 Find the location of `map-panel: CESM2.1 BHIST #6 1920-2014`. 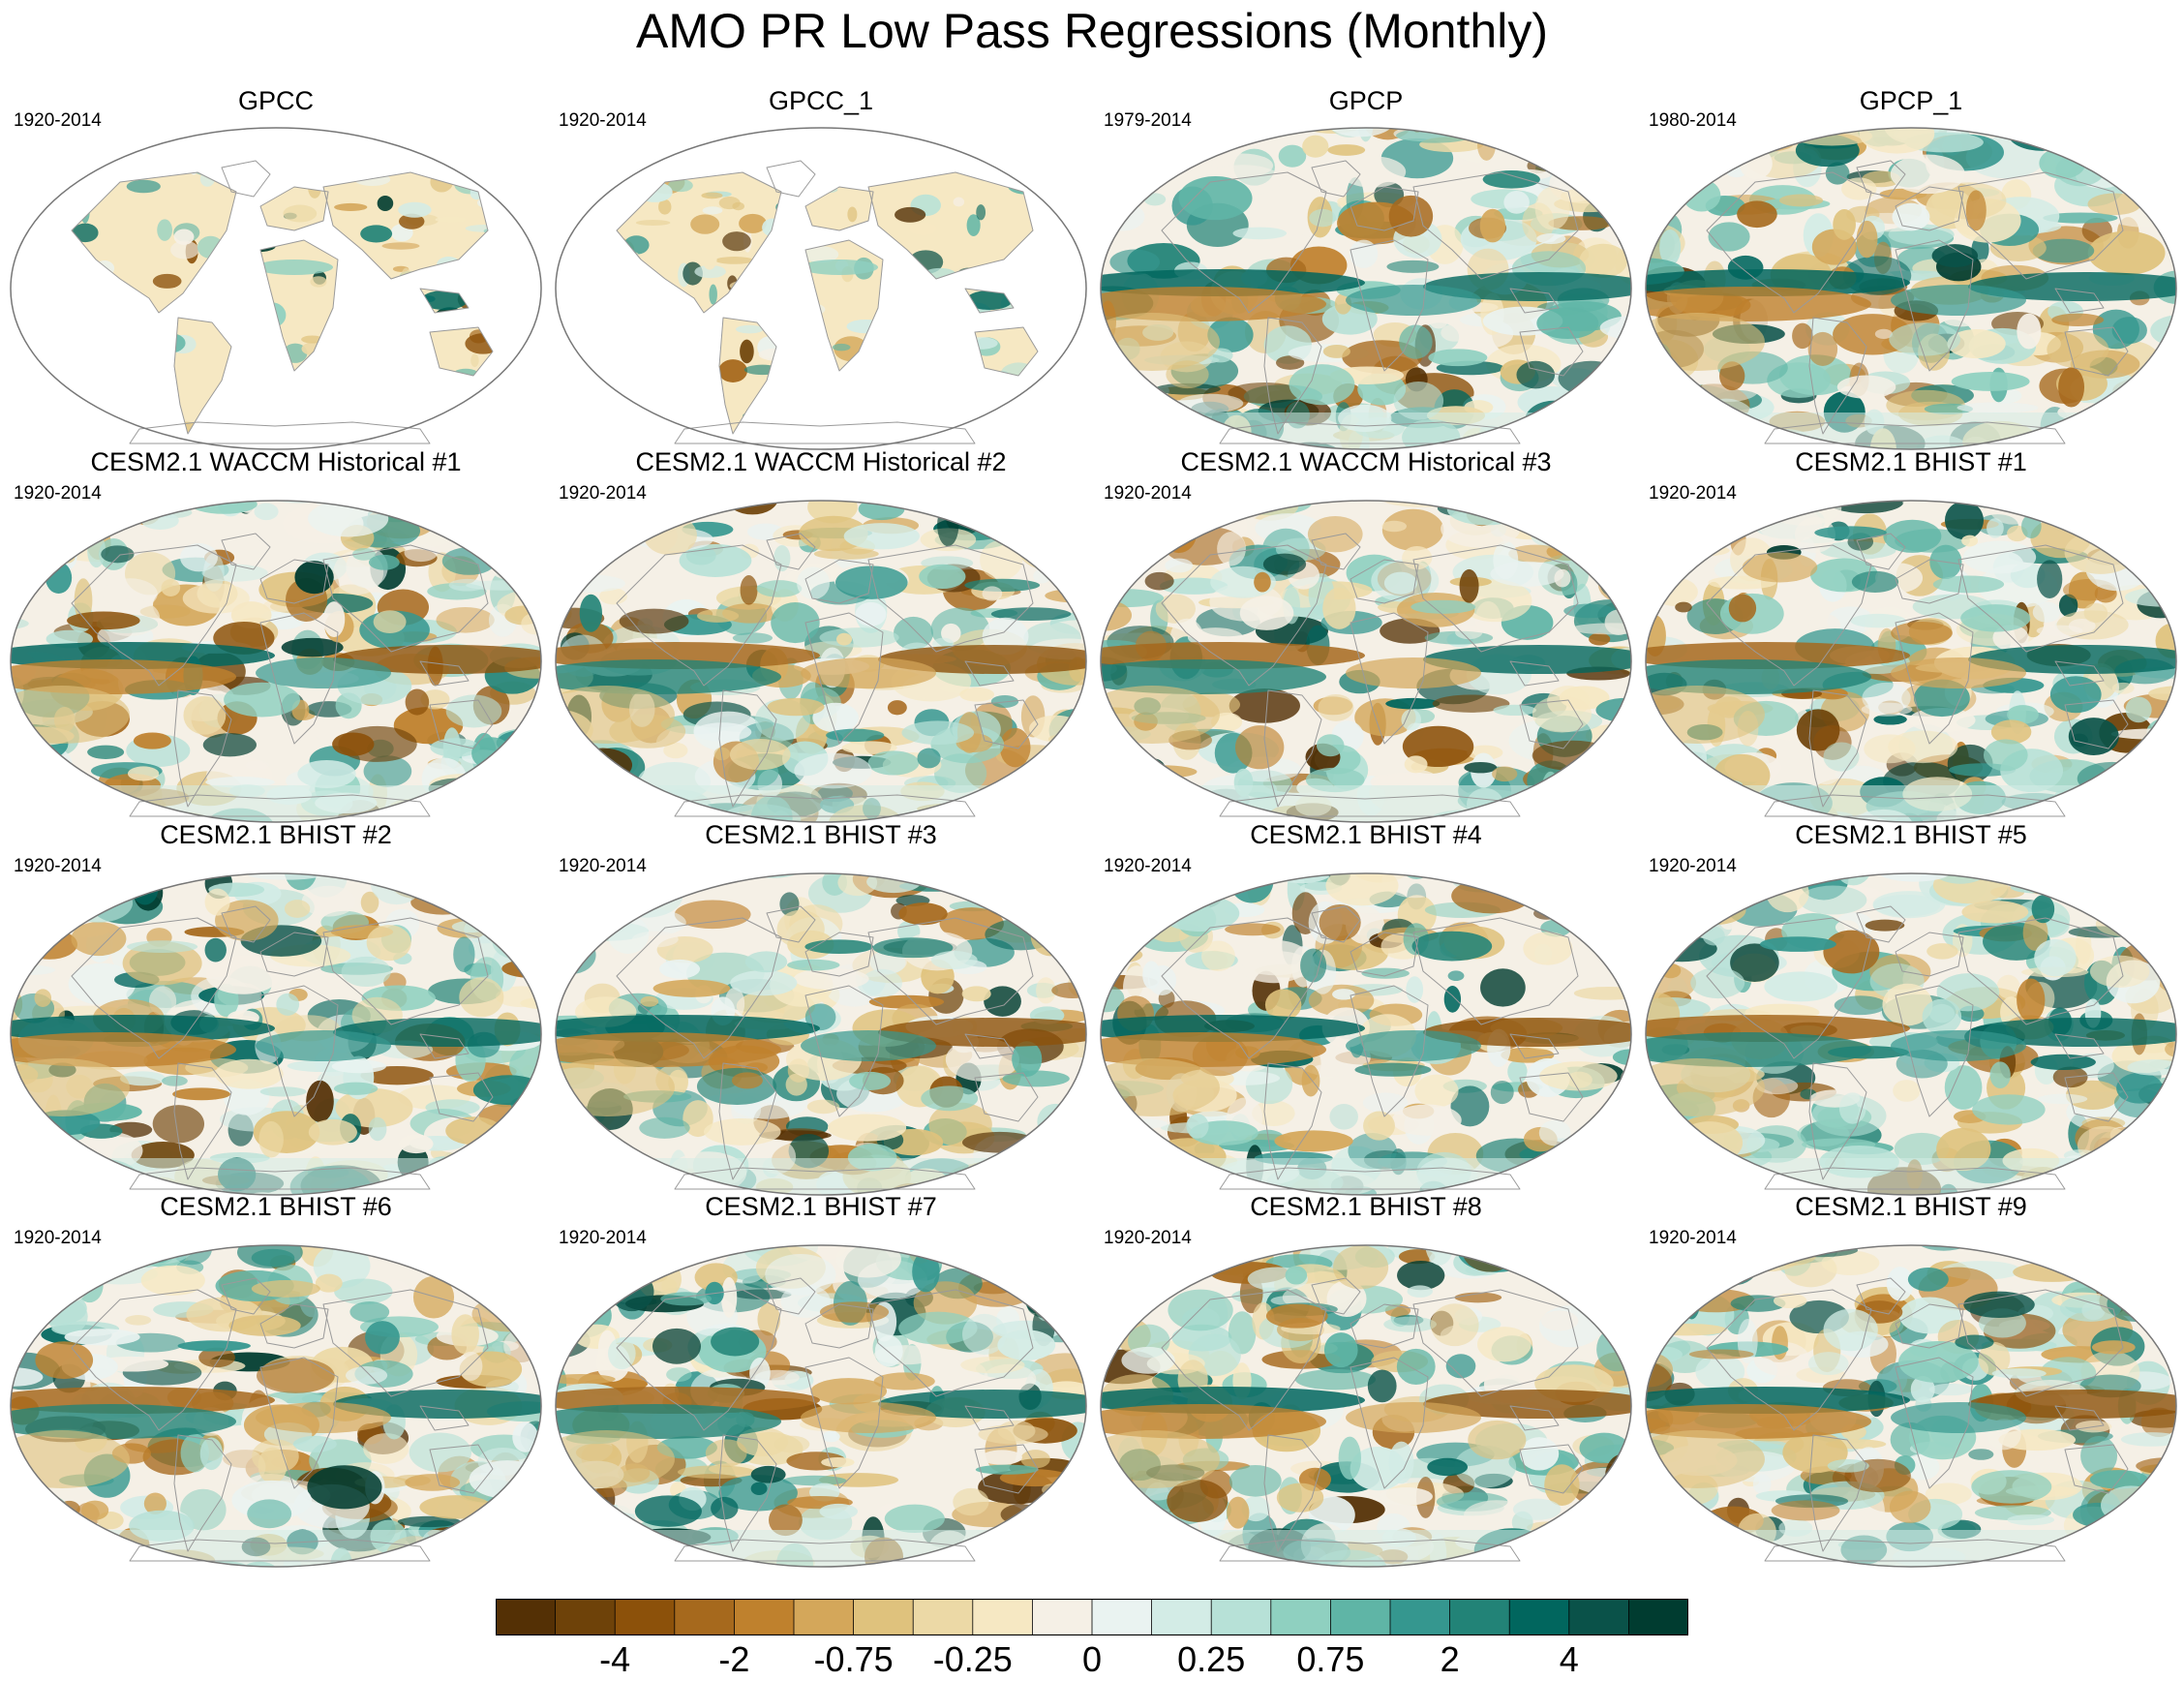

map-panel: CESM2.1 BHIST #6 1920-2014 is located at coordinates (276, 1388).